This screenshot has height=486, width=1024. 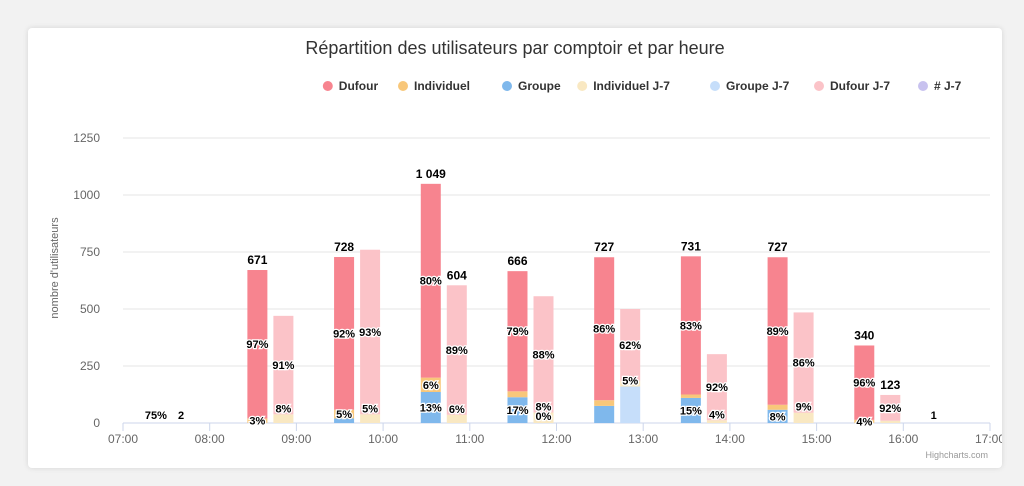 What do you see at coordinates (903, 439) in the screenshot?
I see `x-tick-label: 16:00` at bounding box center [903, 439].